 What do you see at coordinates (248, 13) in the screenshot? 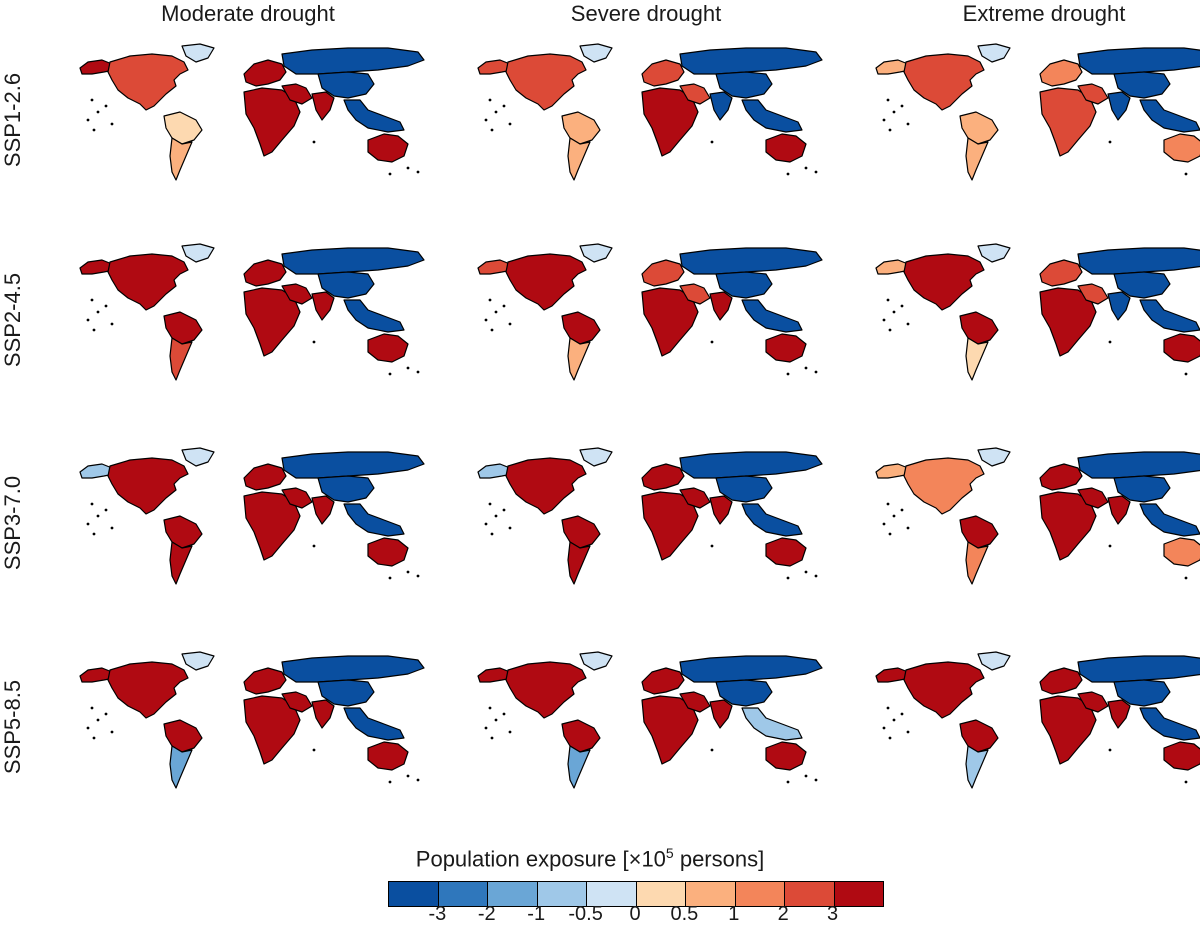
I see `column-title-moderate: Moderate drought` at bounding box center [248, 13].